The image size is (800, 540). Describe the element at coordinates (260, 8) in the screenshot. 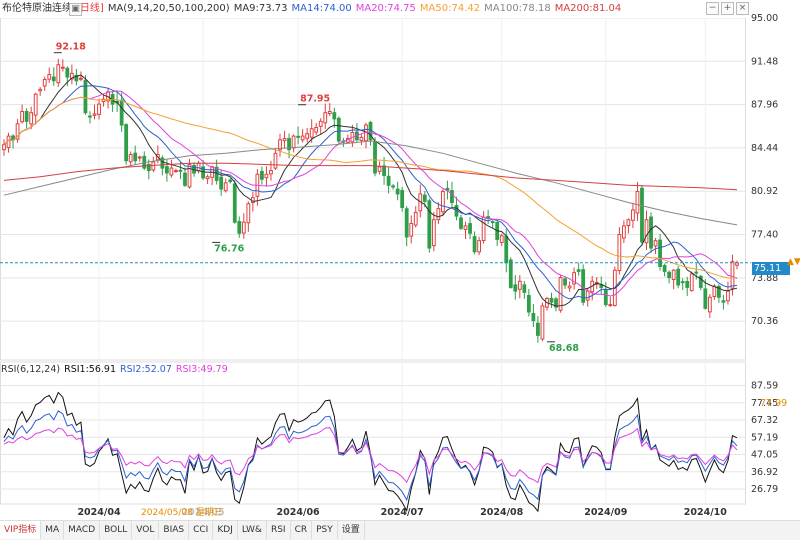

I see `ma9-value: MA9:73.73` at that location.